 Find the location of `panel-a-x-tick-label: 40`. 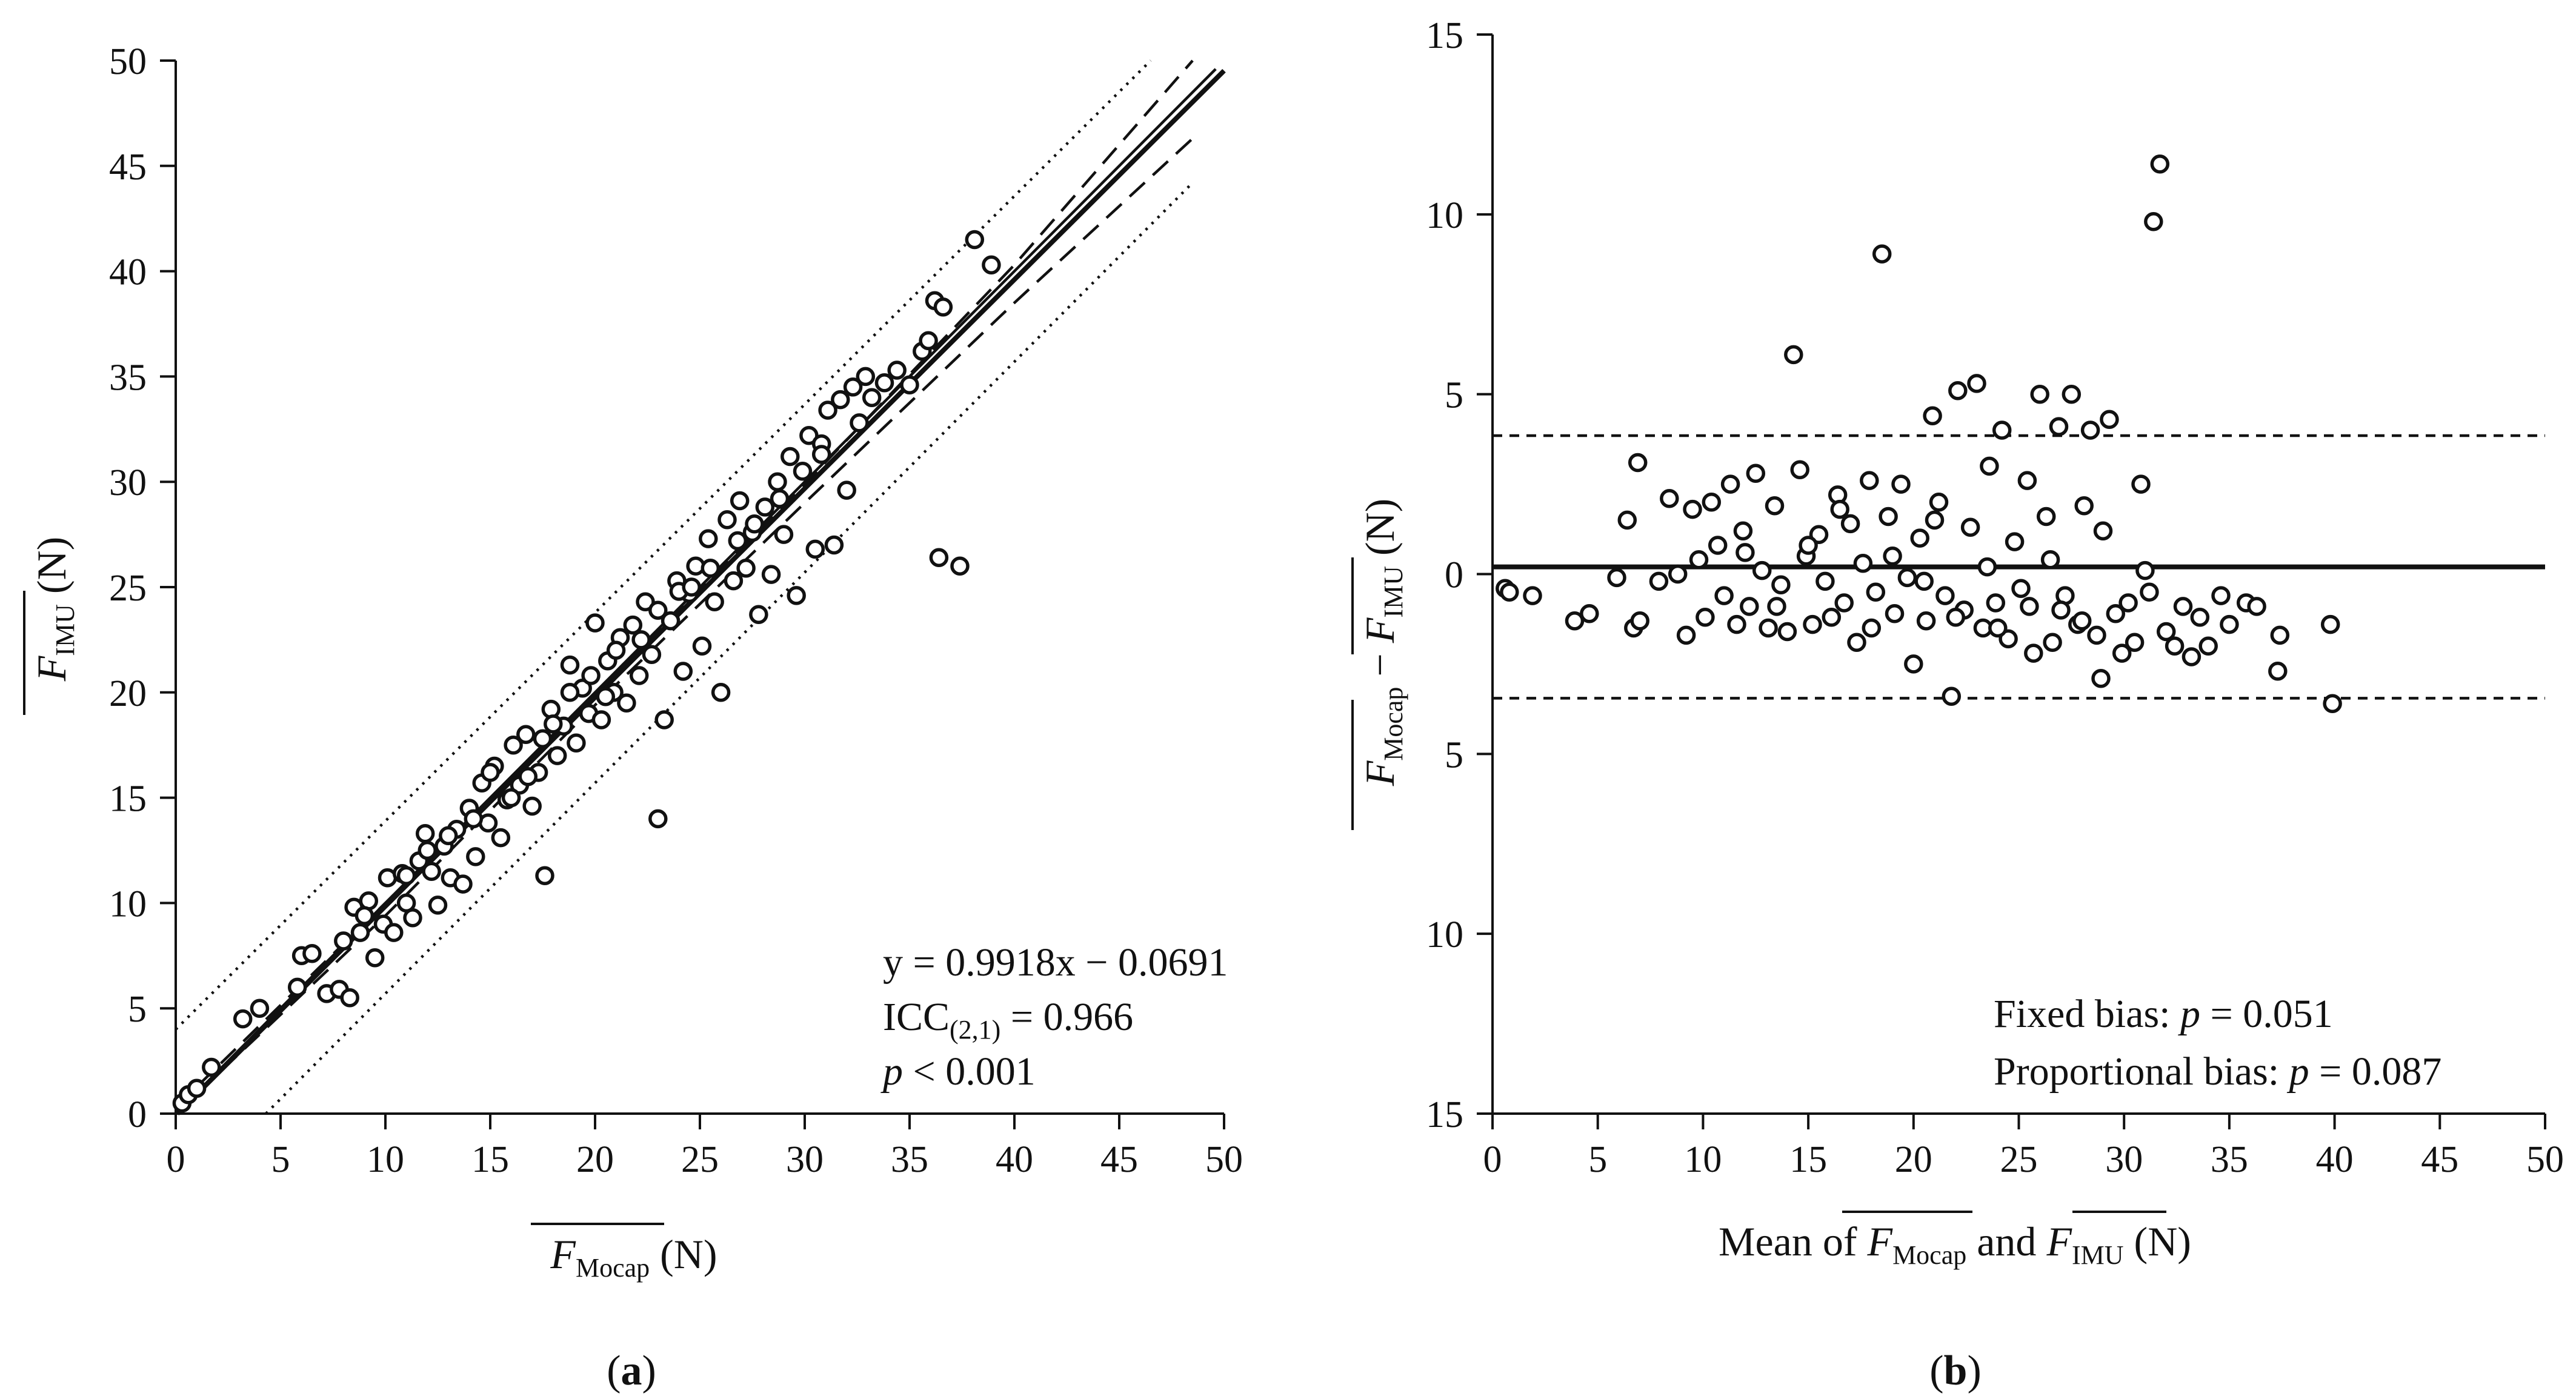

panel-a-x-tick-label: 40 is located at coordinates (1014, 1159).